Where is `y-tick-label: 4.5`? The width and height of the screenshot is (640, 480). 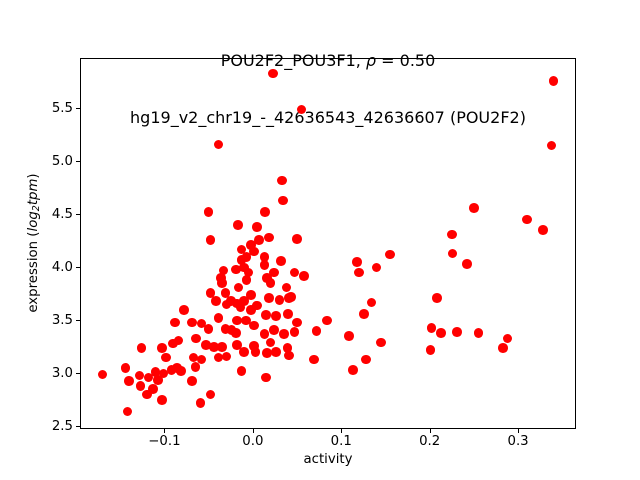 y-tick-label: 4.5 is located at coordinates (62, 214).